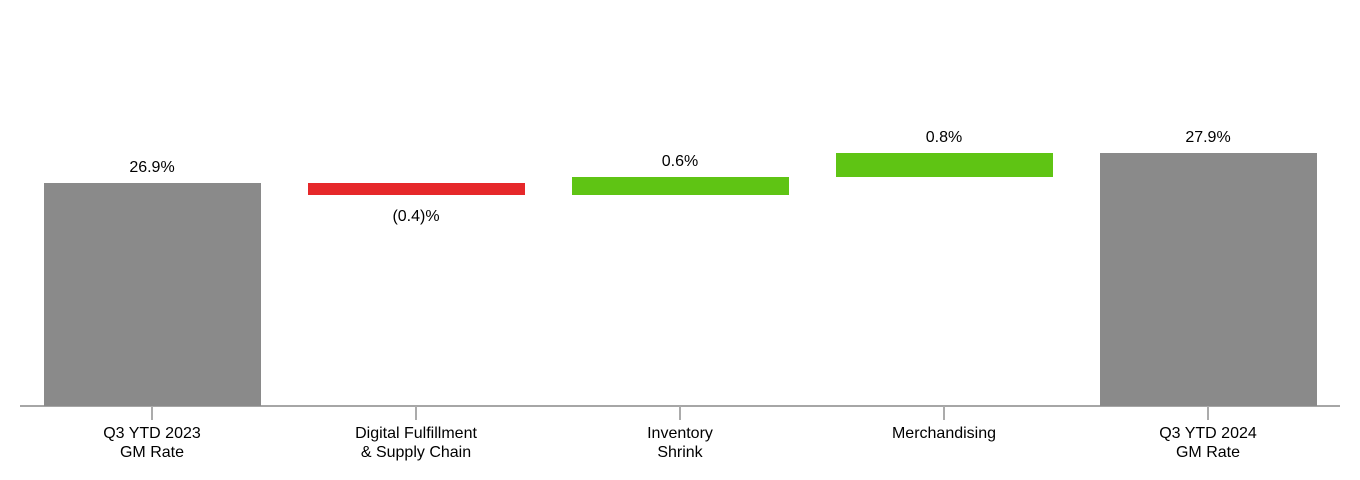 The height and width of the screenshot is (480, 1360). I want to click on category-label-line: & Supply Chain, so click(416, 452).